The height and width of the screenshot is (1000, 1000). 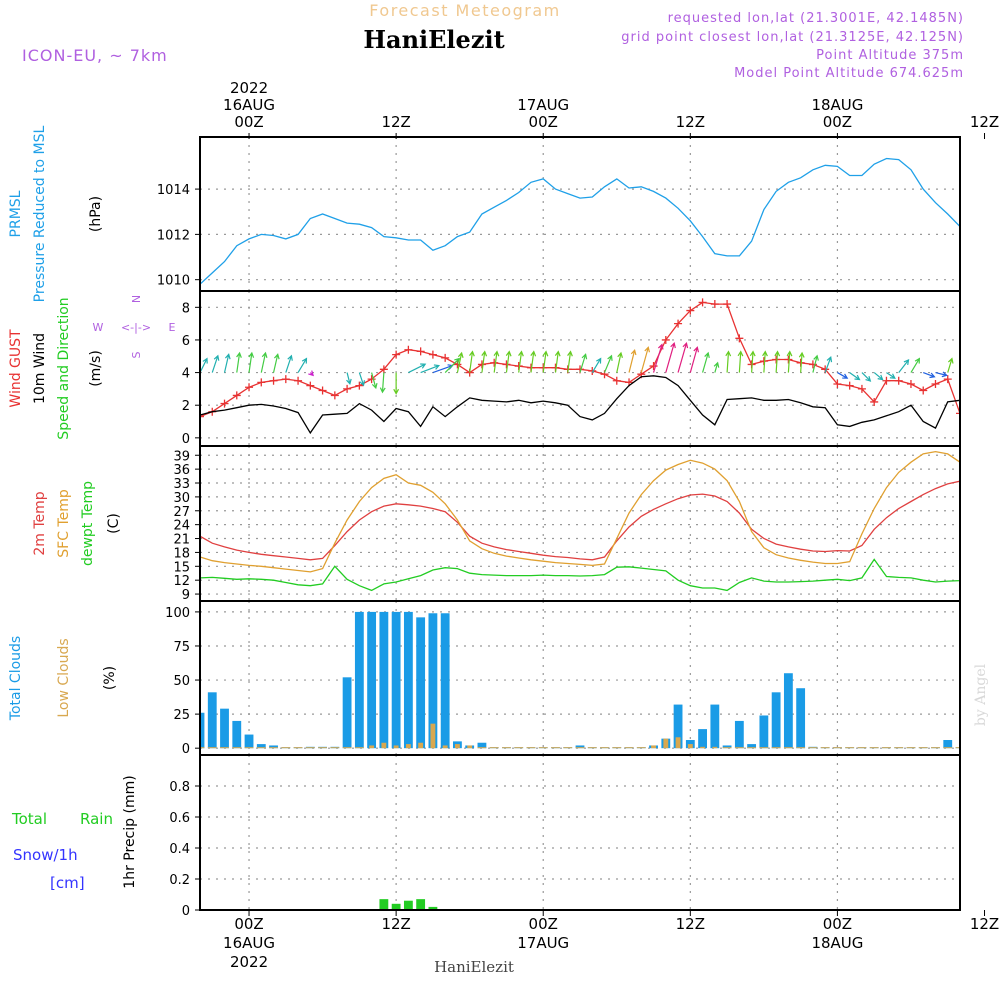 I want to click on time-label-top: 12Z, so click(x=690, y=122).